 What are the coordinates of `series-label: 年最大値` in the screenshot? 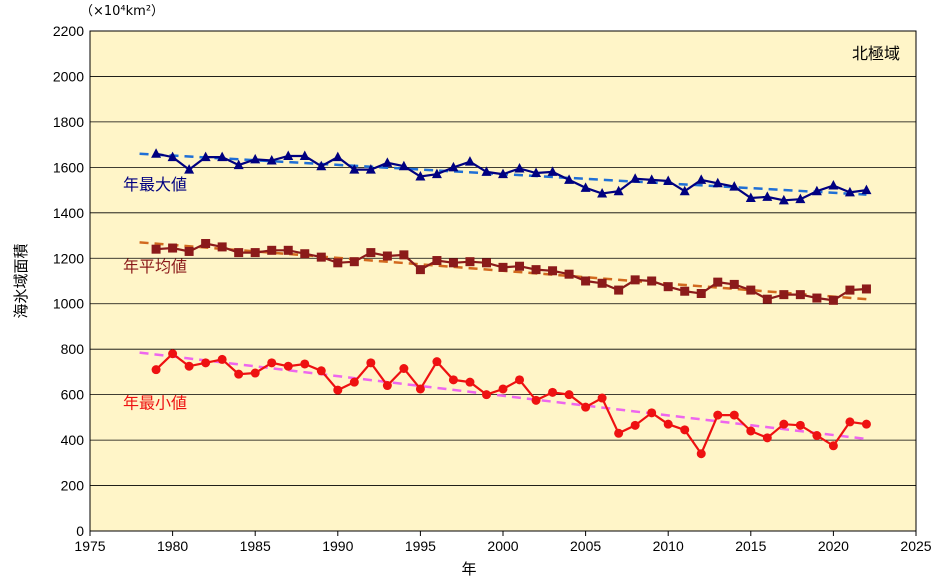 It's located at (155, 184).